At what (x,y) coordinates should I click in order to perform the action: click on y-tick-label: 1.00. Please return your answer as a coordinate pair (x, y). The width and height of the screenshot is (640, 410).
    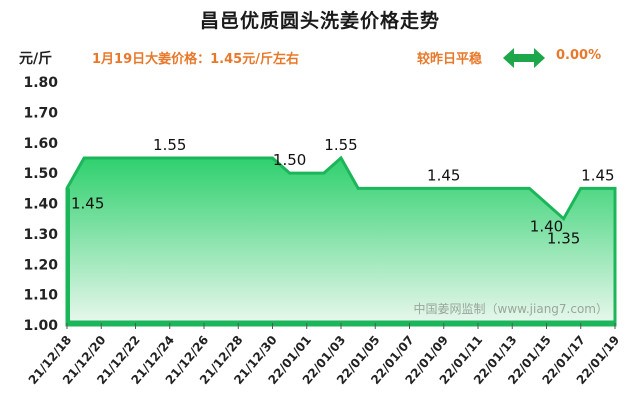
    Looking at the image, I should click on (40, 326).